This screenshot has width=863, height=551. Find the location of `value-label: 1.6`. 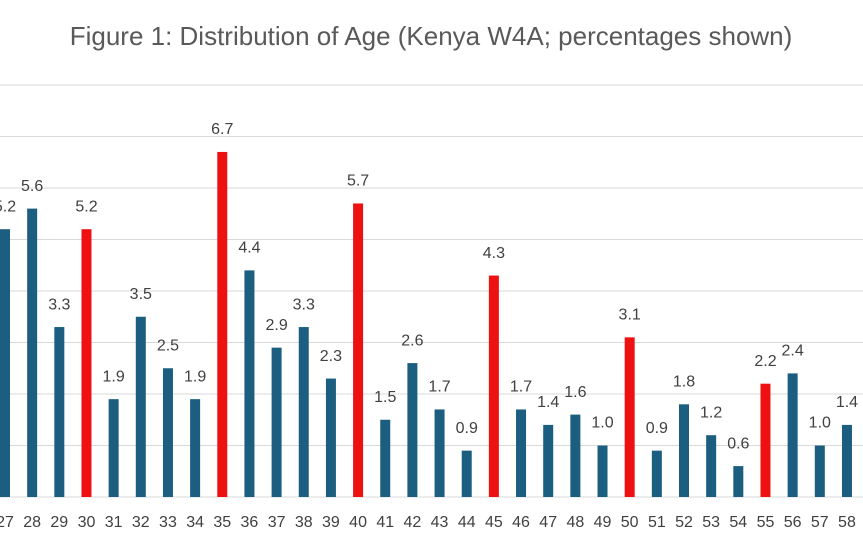

value-label: 1.6 is located at coordinates (575, 392).